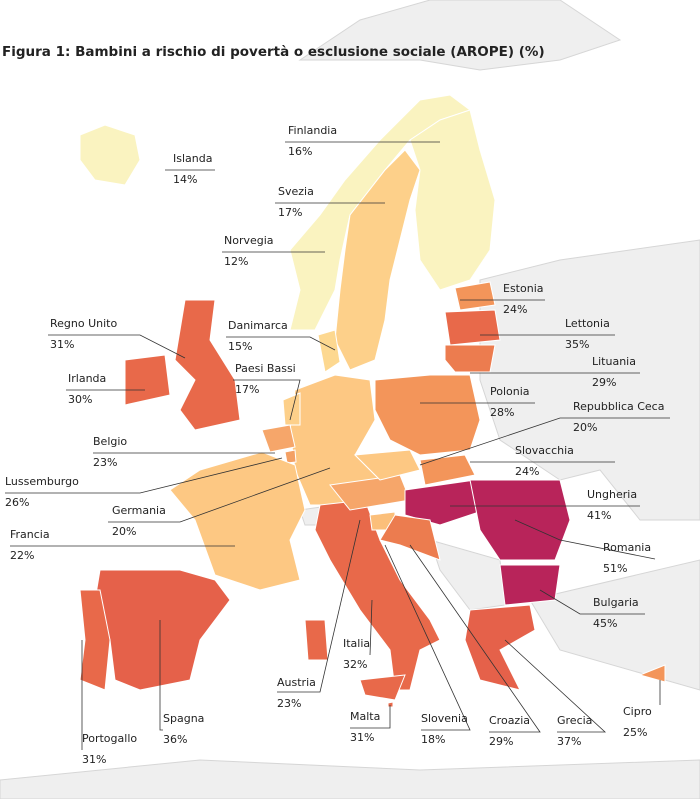 Image resolution: width=700 pixels, height=799 pixels. What do you see at coordinates (95, 640) in the screenshot?
I see `portugal` at bounding box center [95, 640].